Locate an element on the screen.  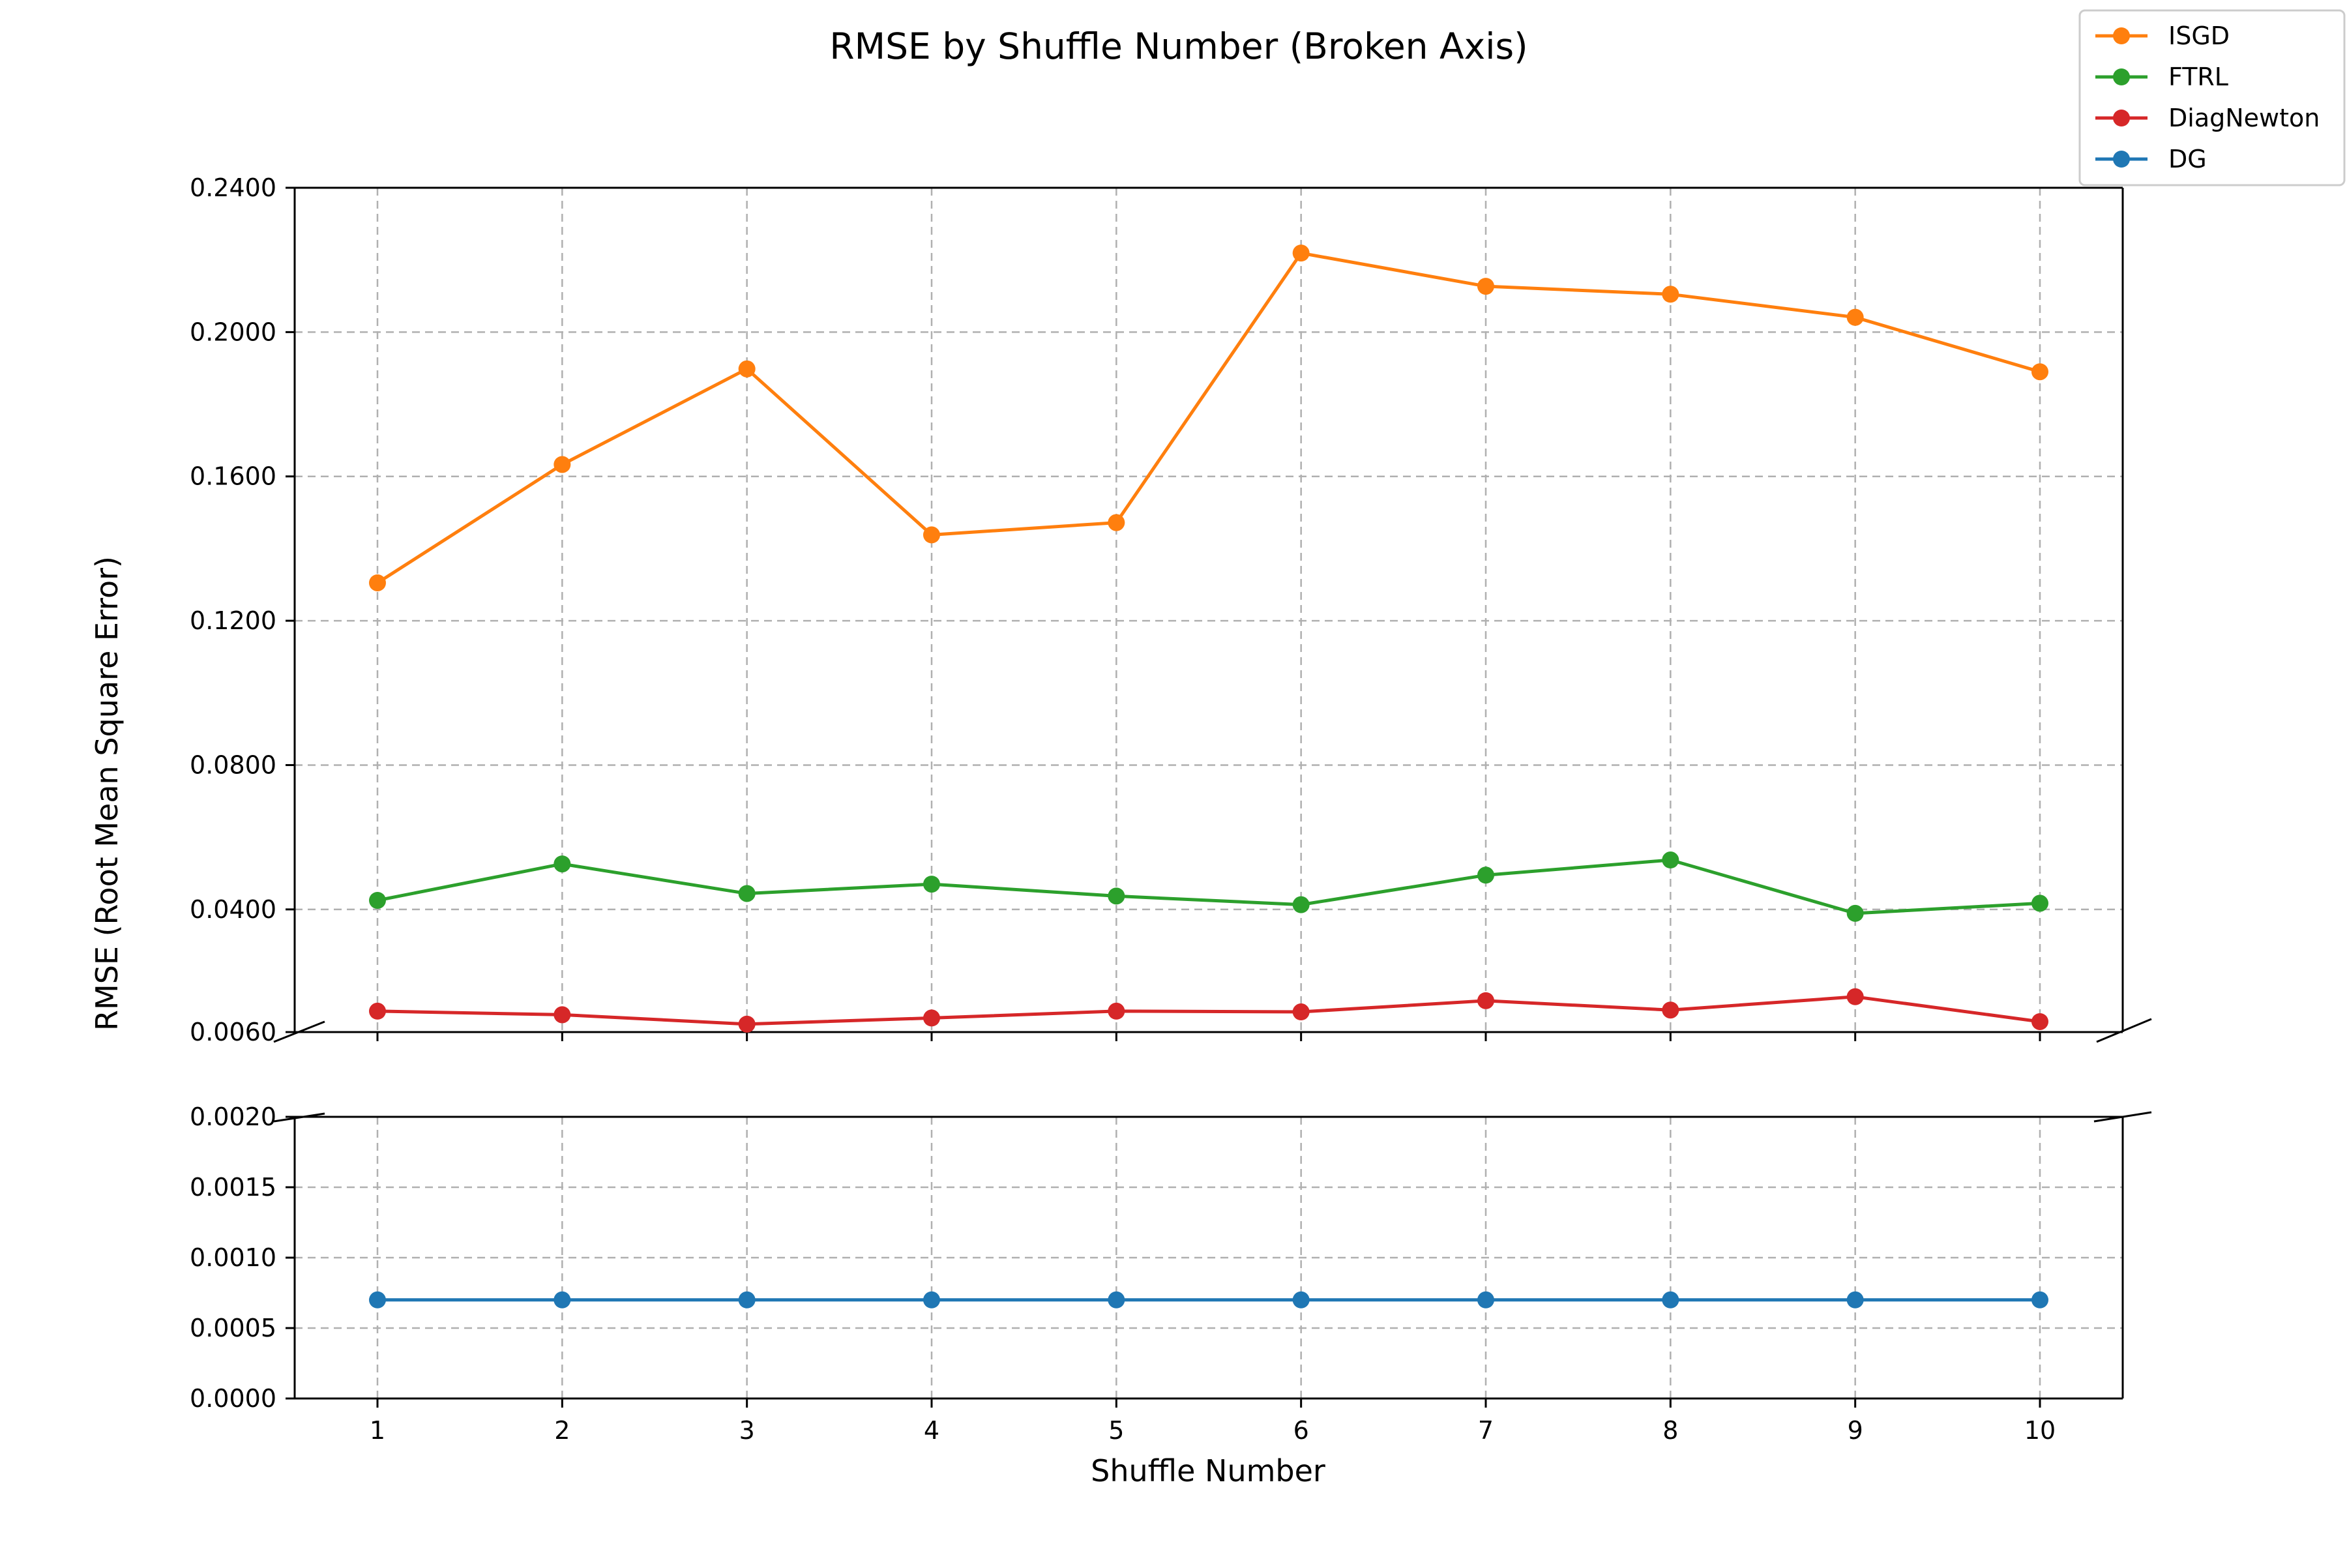
x-tick-label: 2 is located at coordinates (562, 1430).